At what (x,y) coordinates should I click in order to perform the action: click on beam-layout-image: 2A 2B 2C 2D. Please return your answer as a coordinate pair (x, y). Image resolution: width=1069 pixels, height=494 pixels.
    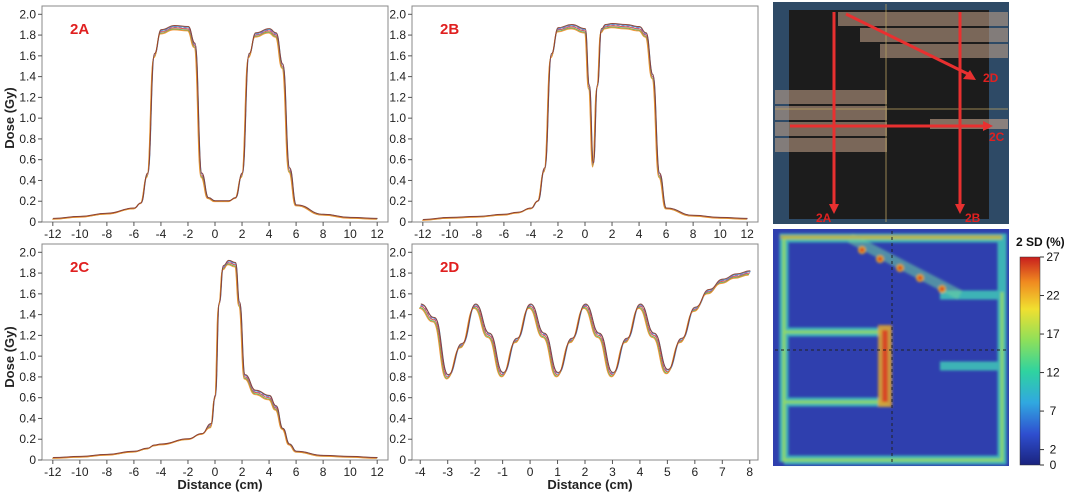
    Looking at the image, I should click on (891, 113).